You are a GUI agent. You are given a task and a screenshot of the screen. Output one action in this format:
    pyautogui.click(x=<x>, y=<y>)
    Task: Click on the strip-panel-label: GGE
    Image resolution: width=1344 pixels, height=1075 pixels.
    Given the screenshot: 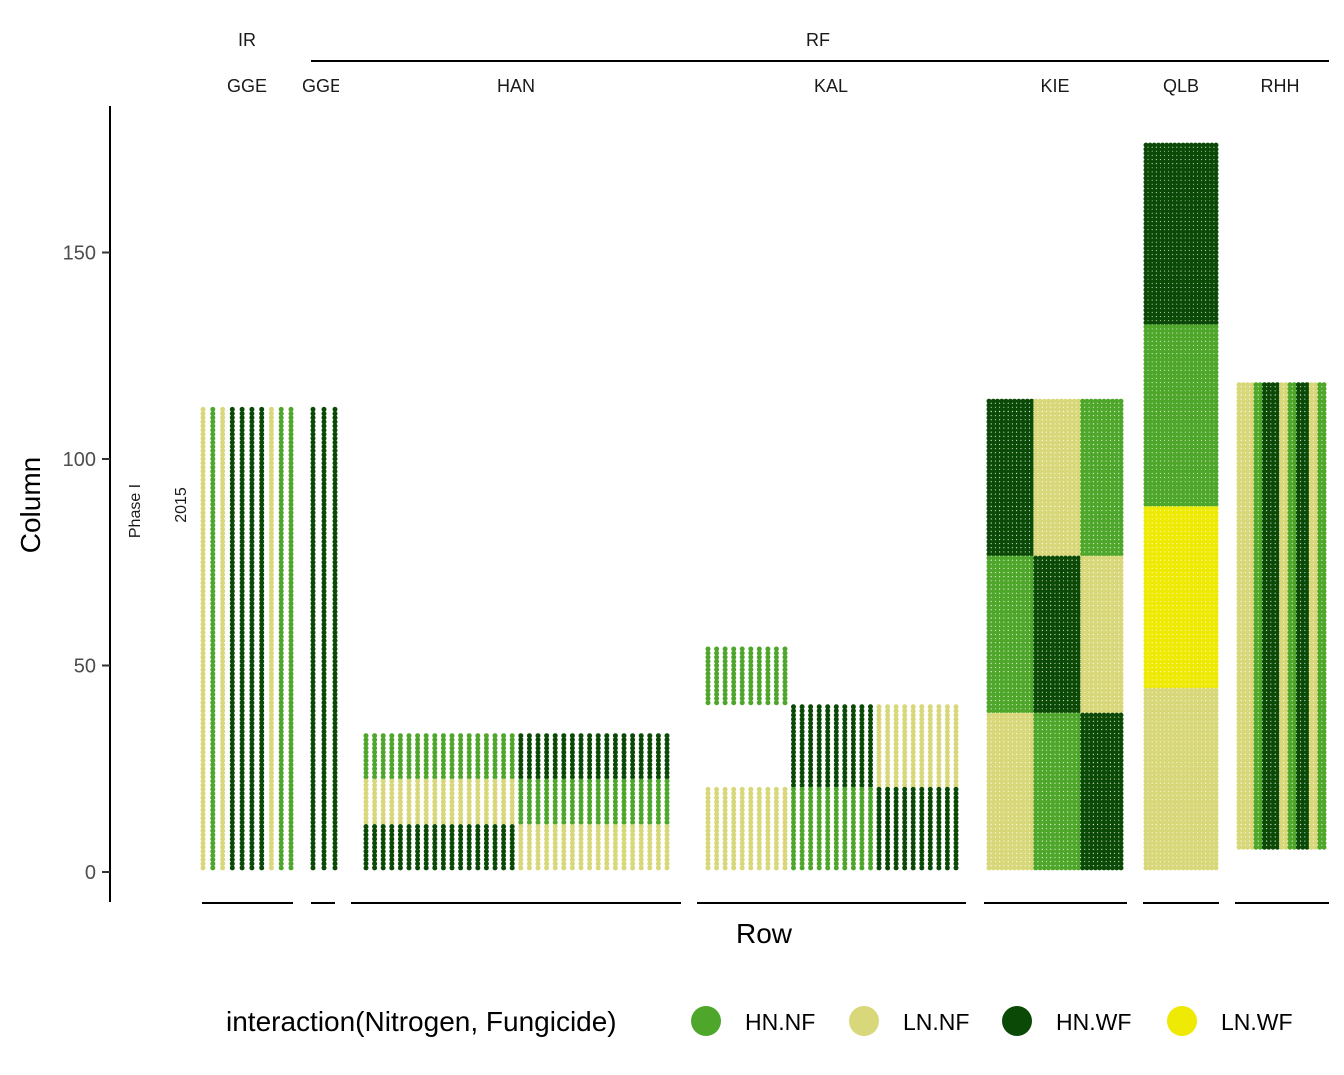 What is the action you would take?
    pyautogui.click(x=322, y=86)
    